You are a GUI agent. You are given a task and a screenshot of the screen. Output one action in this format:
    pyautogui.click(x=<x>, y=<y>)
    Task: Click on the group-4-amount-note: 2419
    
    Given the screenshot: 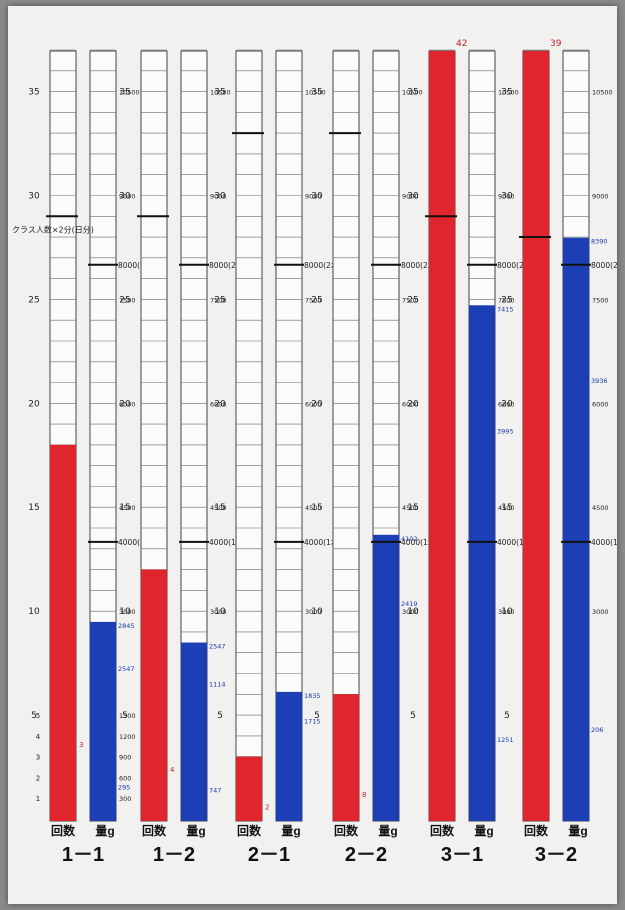 What is the action you would take?
    pyautogui.click(x=409, y=604)
    